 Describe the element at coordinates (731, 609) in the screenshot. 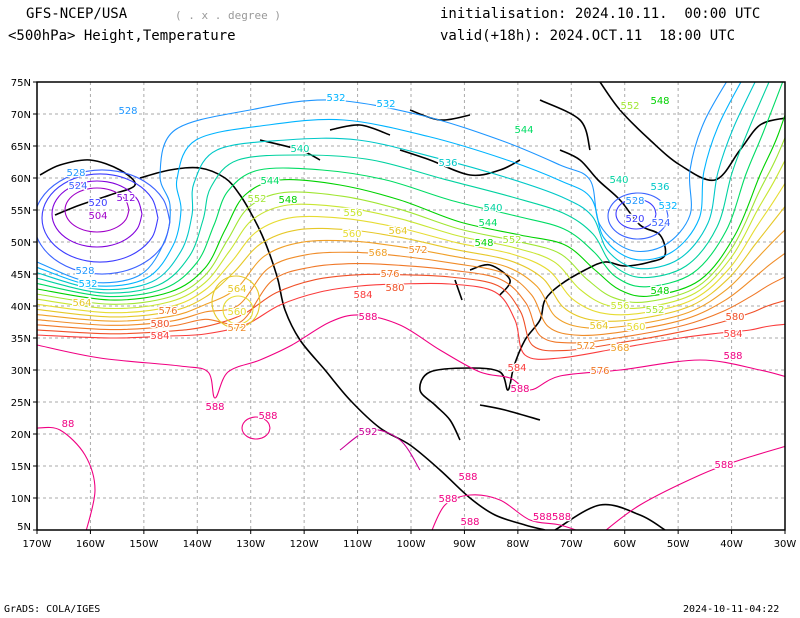

I see `render-timestamp: 2024-10-11-04:22` at that location.